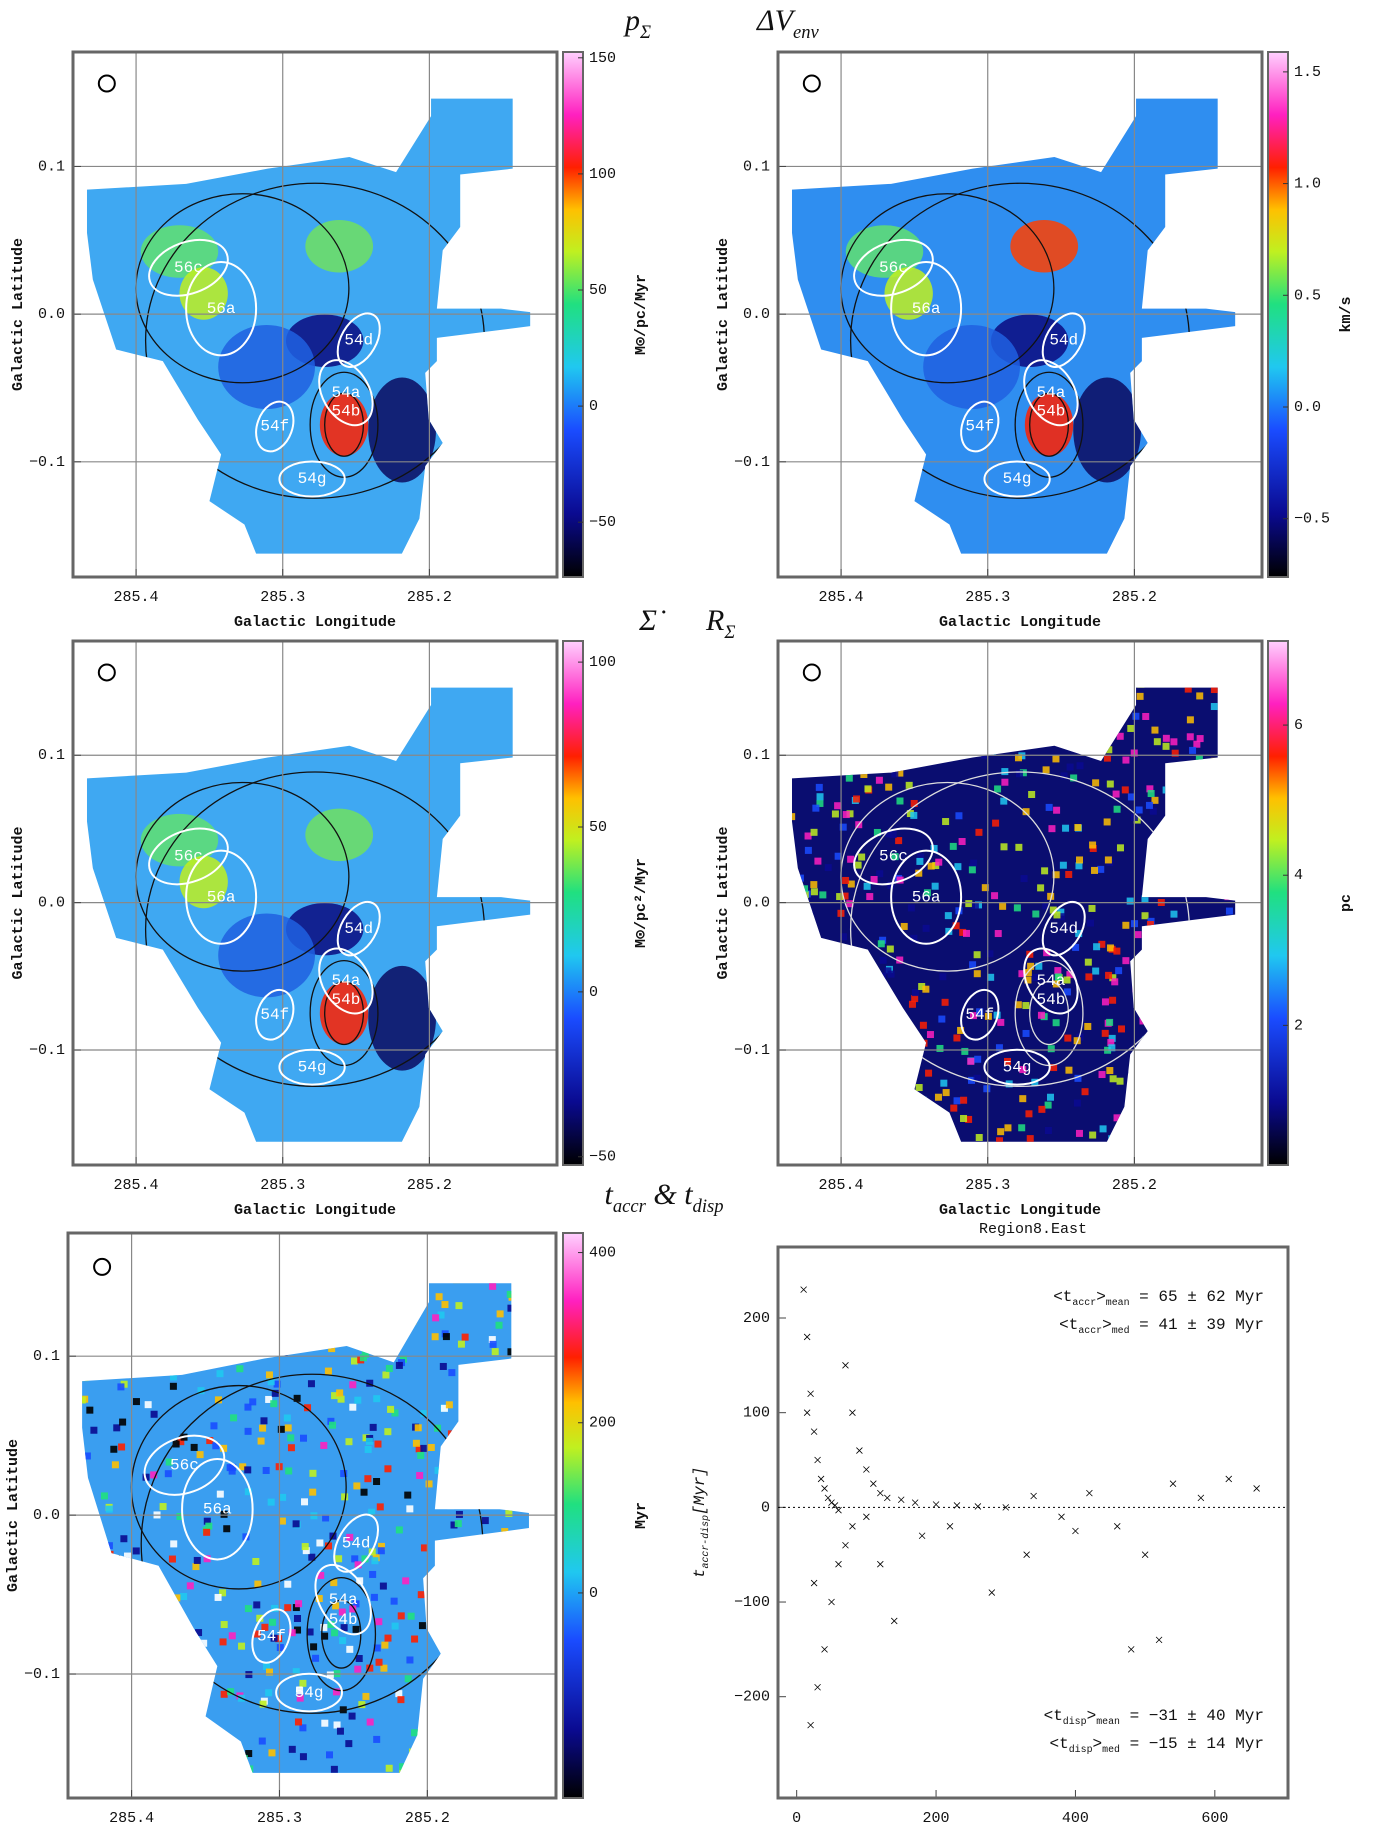  What do you see at coordinates (1020, 622) in the screenshot?
I see `x-axis-label: Galactic Longitude` at bounding box center [1020, 622].